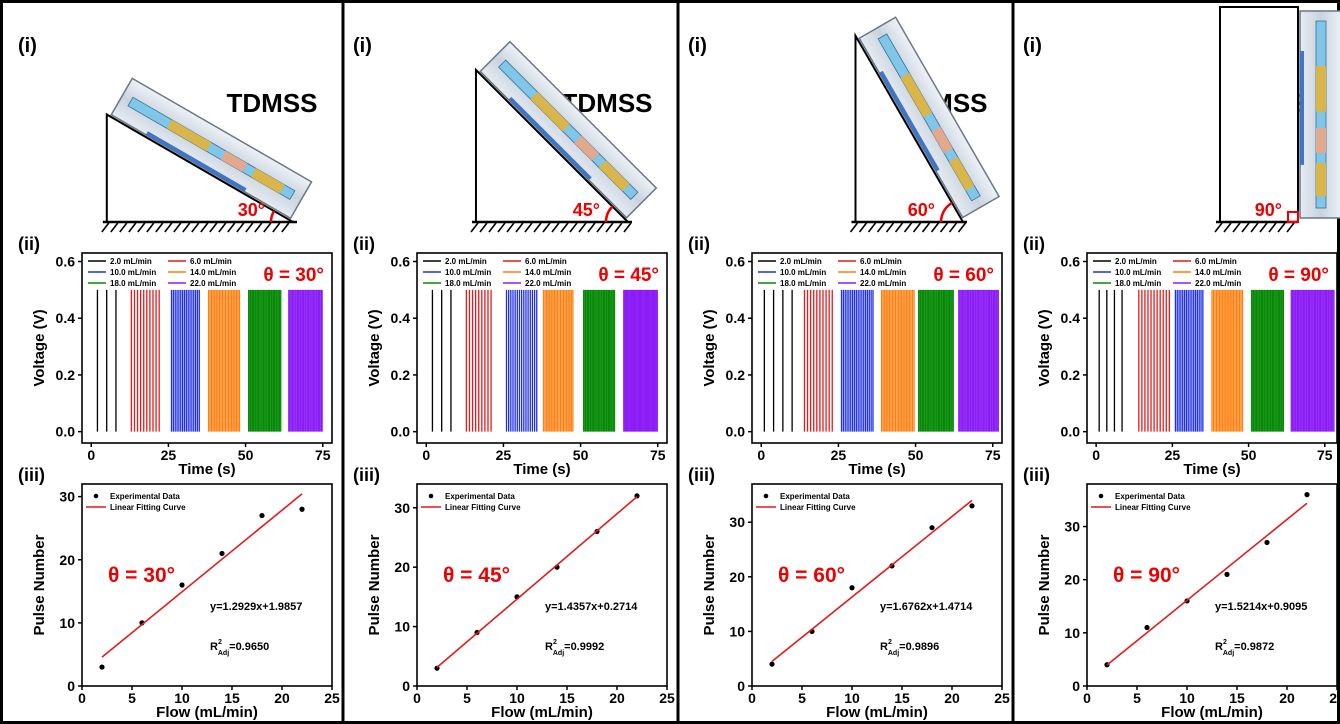 This screenshot has width=1340, height=724. Describe the element at coordinates (942, 140) in the screenshot. I see `device-slug` at that location.